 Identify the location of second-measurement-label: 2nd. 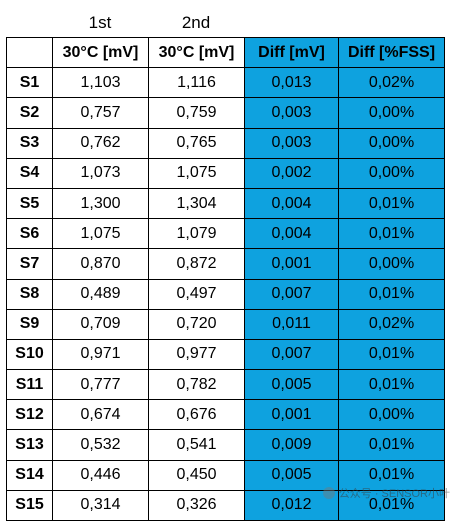
(196, 22).